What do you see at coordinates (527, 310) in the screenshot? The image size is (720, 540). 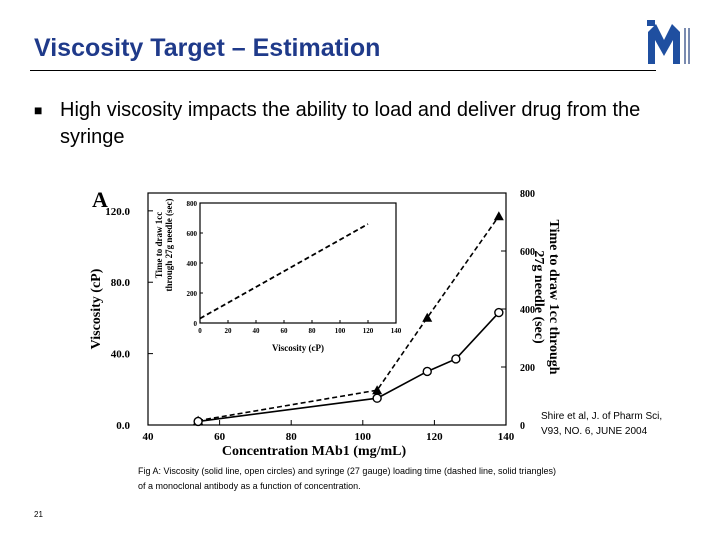 I see `y2-tick-label: 400` at bounding box center [527, 310].